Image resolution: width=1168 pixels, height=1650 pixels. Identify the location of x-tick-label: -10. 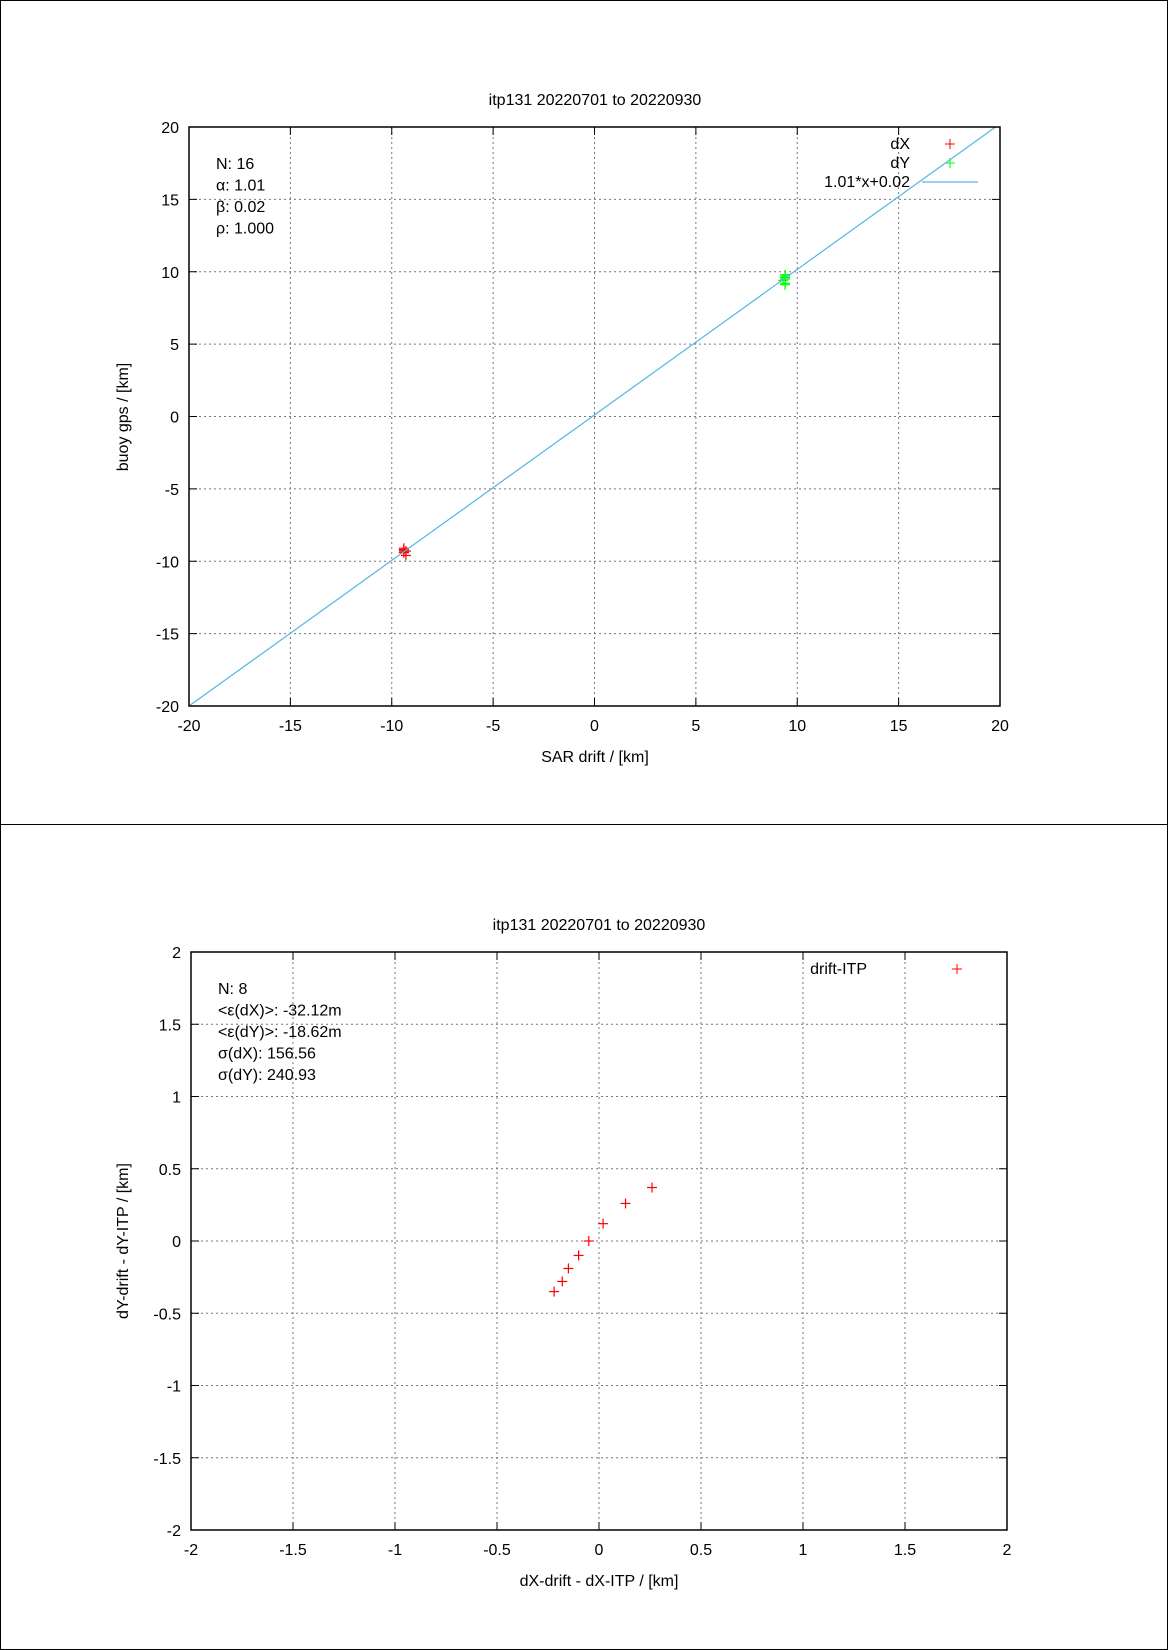
(391, 726).